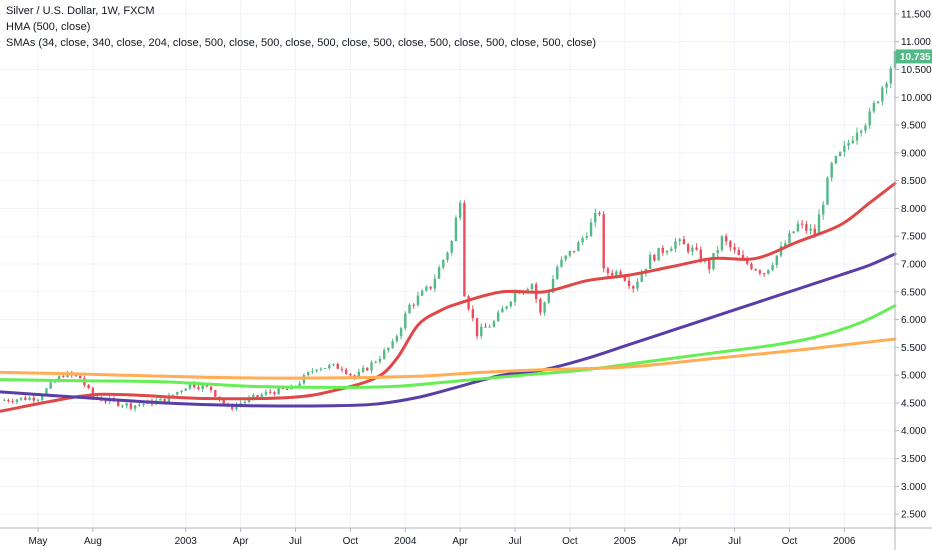 Image resolution: width=932 pixels, height=550 pixels. What do you see at coordinates (80, 11) in the screenshot?
I see `symbol-title: Silver / U.S. Dollar, 1W, FXCM` at bounding box center [80, 11].